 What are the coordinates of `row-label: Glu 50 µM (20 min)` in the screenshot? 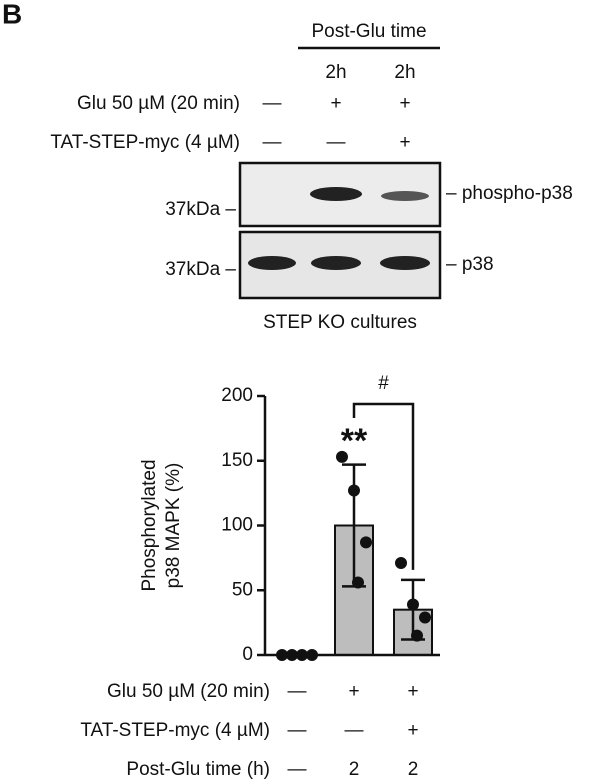 It's located at (158, 103).